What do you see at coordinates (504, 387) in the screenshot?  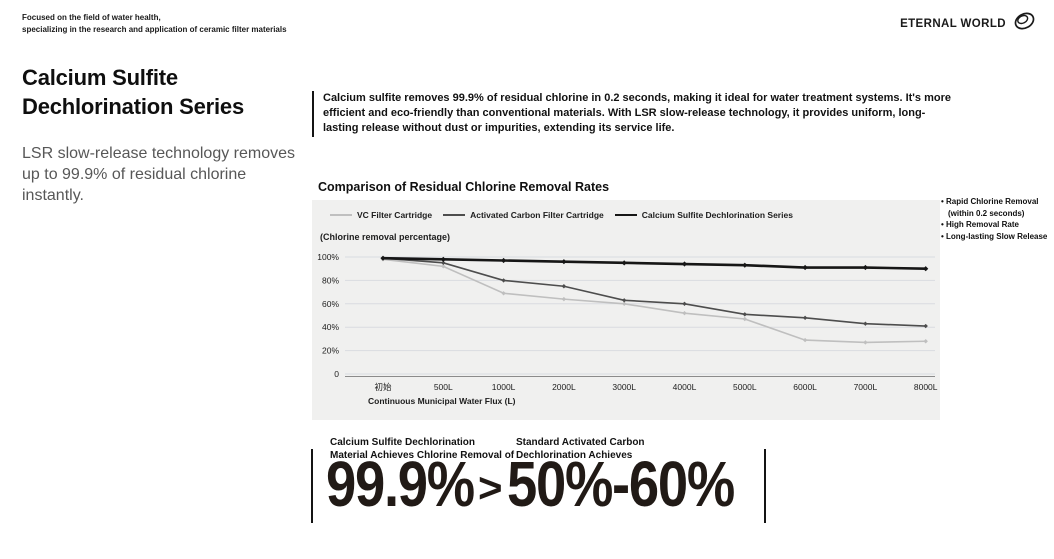 I see `svg-text: 1000L` at bounding box center [504, 387].